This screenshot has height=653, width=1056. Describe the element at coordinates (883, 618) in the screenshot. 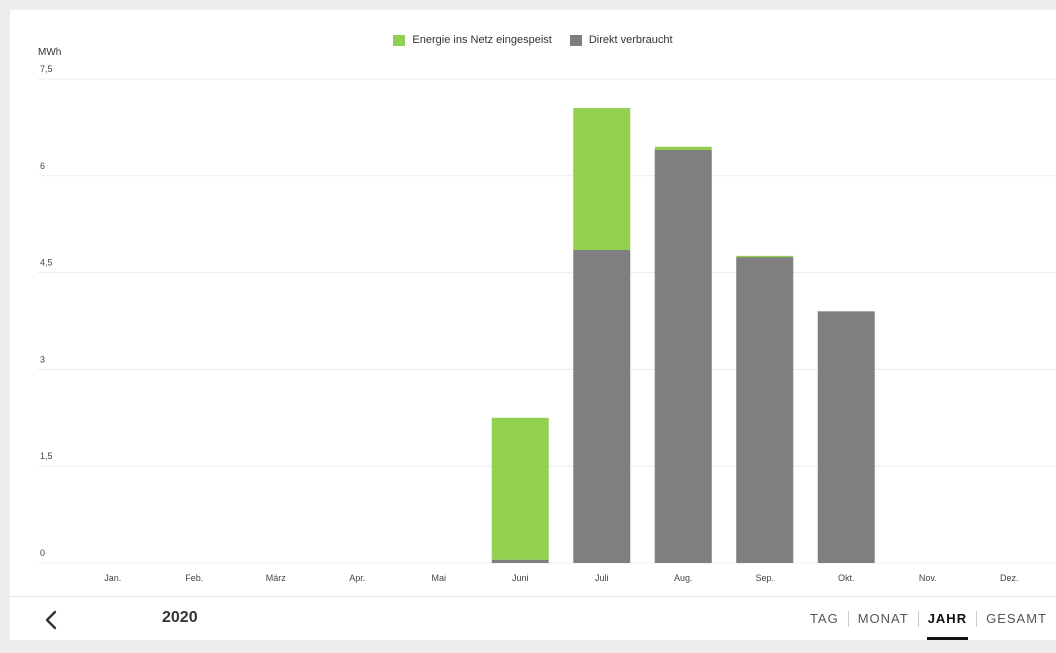

I see `tab-monat: MONAT` at that location.